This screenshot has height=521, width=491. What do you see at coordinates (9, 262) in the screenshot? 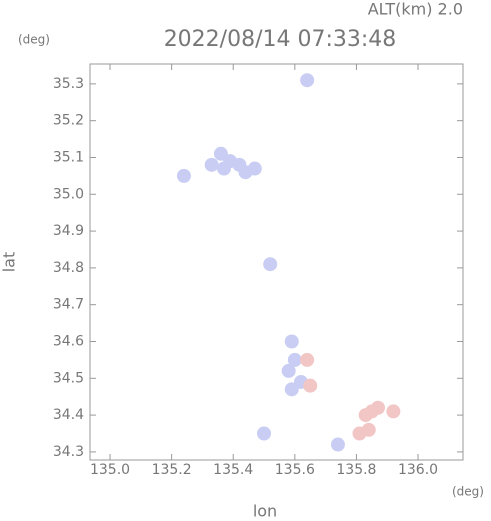
I see `y-axis-label: lat` at bounding box center [9, 262].